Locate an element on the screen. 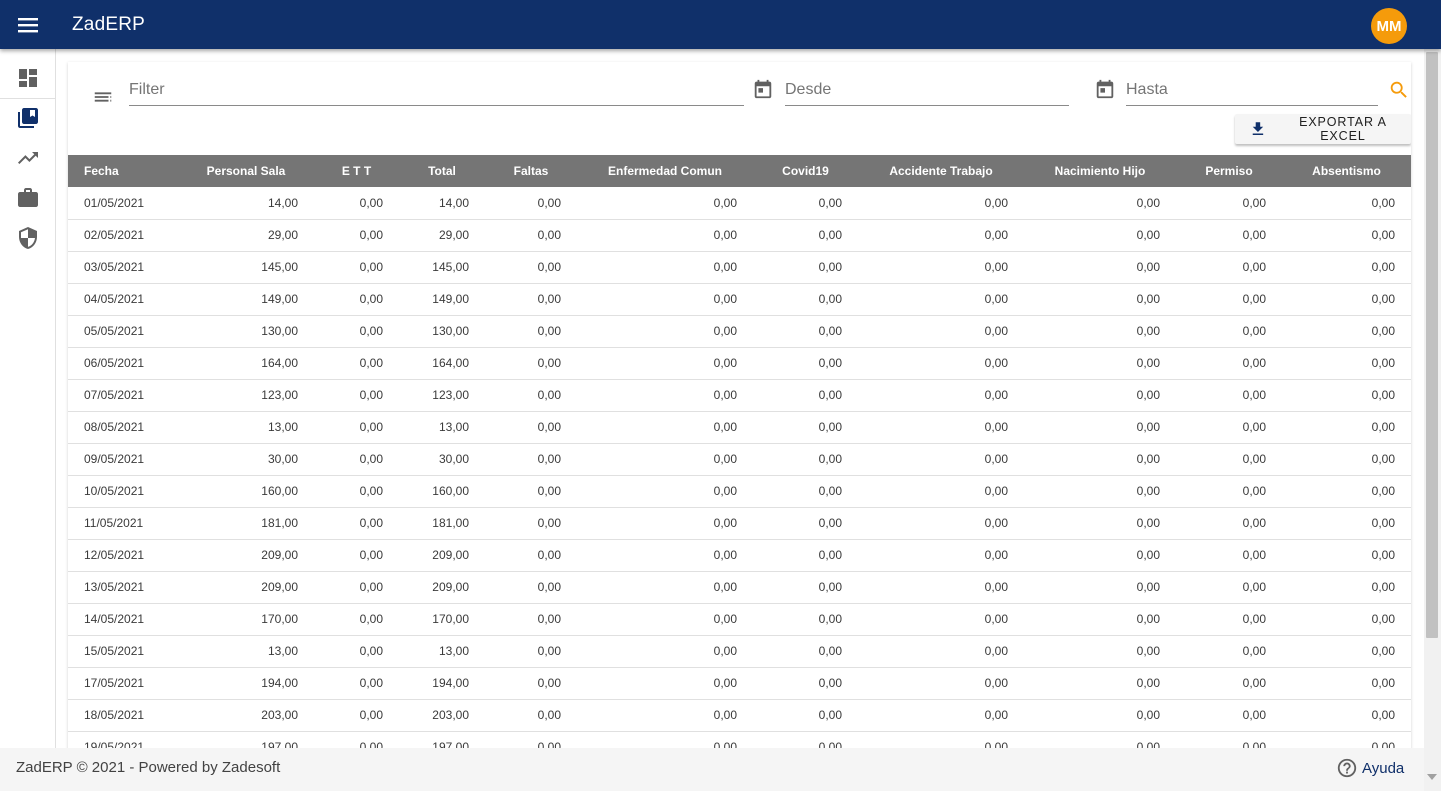  menu-icon is located at coordinates (28, 25).